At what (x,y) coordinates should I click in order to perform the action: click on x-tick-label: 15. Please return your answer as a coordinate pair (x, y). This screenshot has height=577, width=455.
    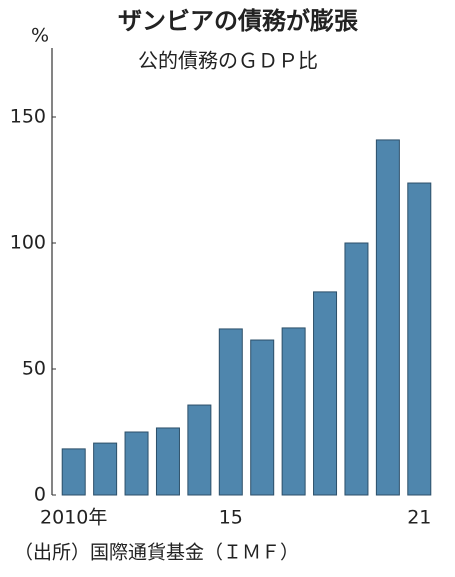
    Looking at the image, I should click on (231, 518).